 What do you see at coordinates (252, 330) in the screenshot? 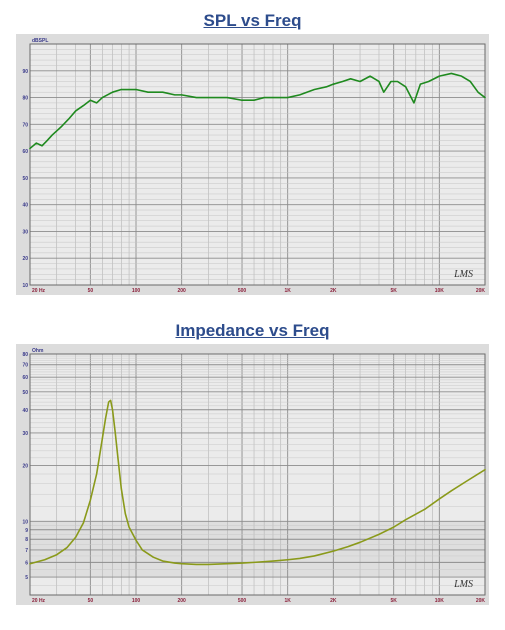
I see `impedance-chart-title: Impedance vs Freq` at bounding box center [252, 330].